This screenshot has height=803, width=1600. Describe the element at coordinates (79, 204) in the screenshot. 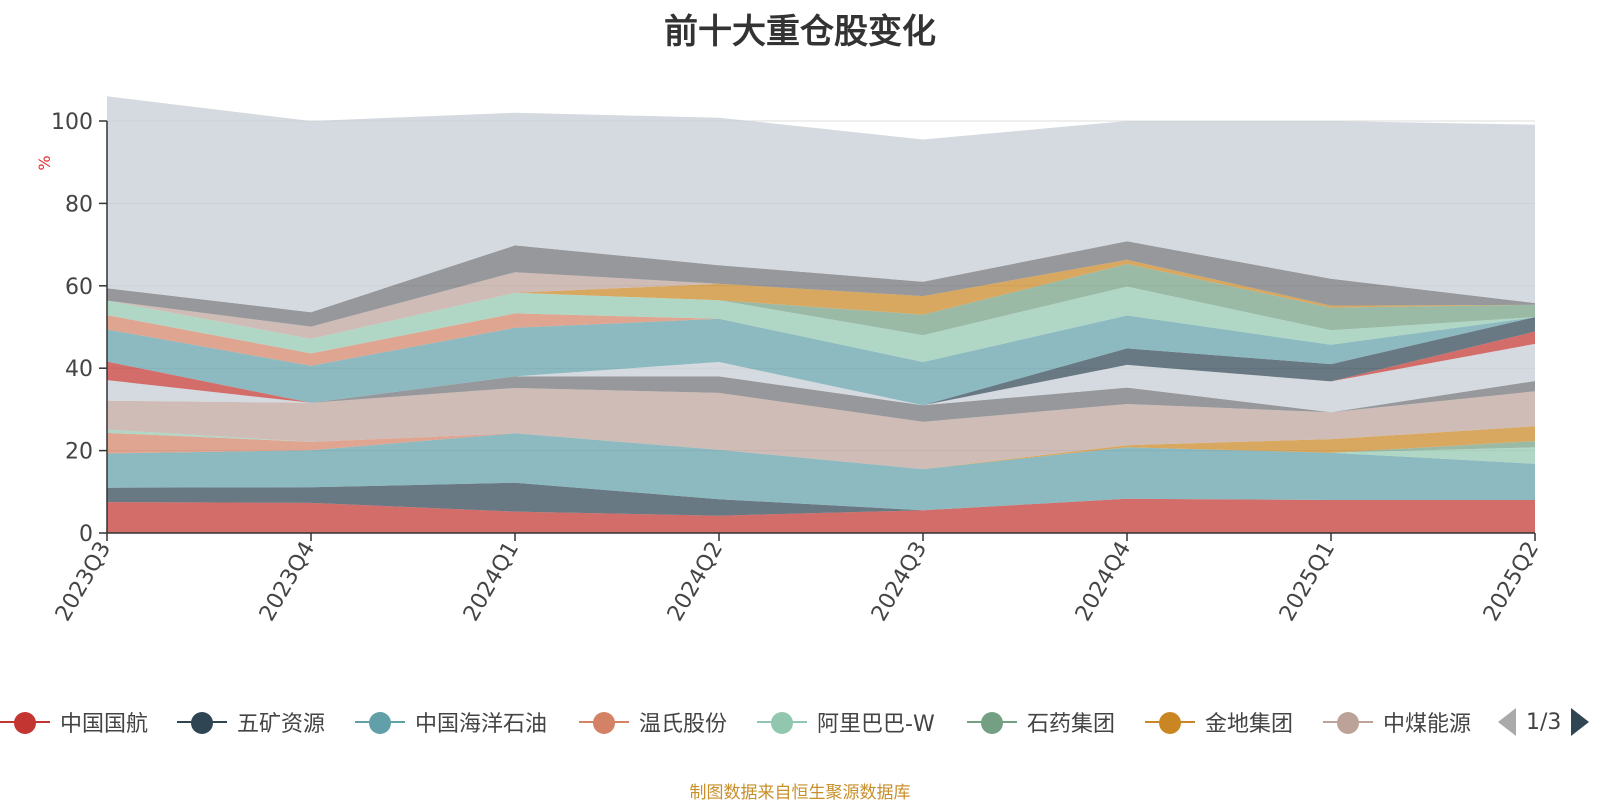

I see `y-tick-label: 80` at that location.